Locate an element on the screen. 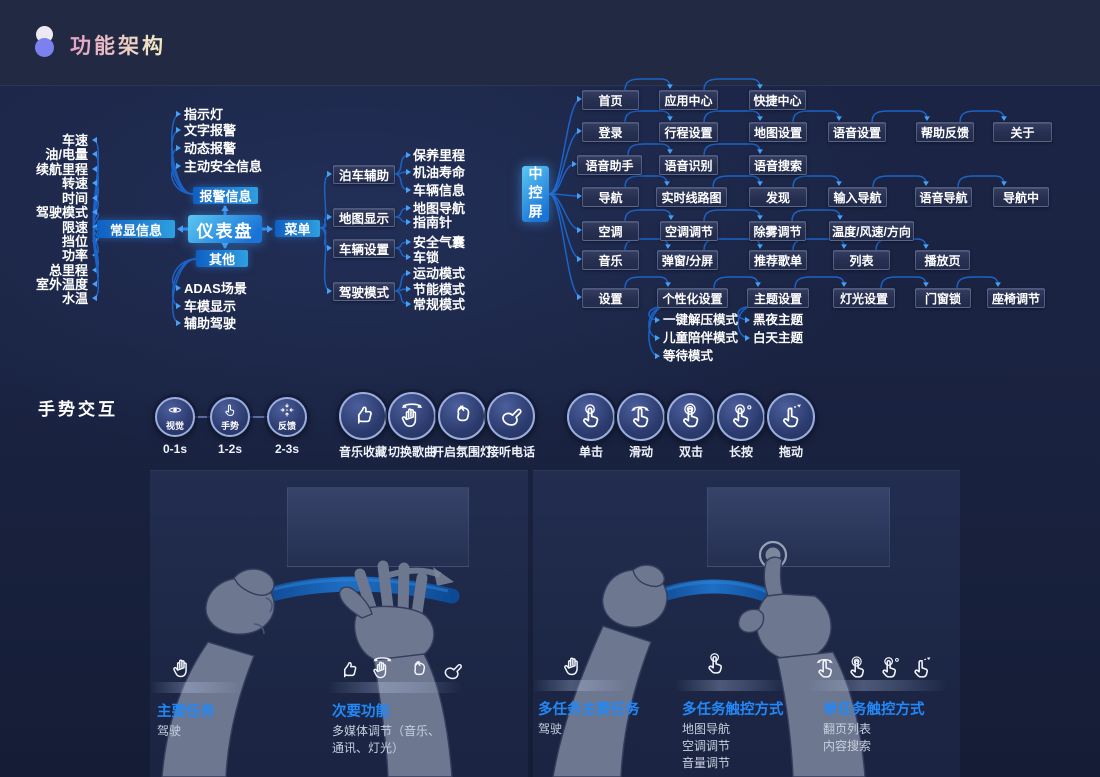 Image resolution: width=1100 pixels, height=777 pixels. dash-info-item: 时间 is located at coordinates (74, 198).